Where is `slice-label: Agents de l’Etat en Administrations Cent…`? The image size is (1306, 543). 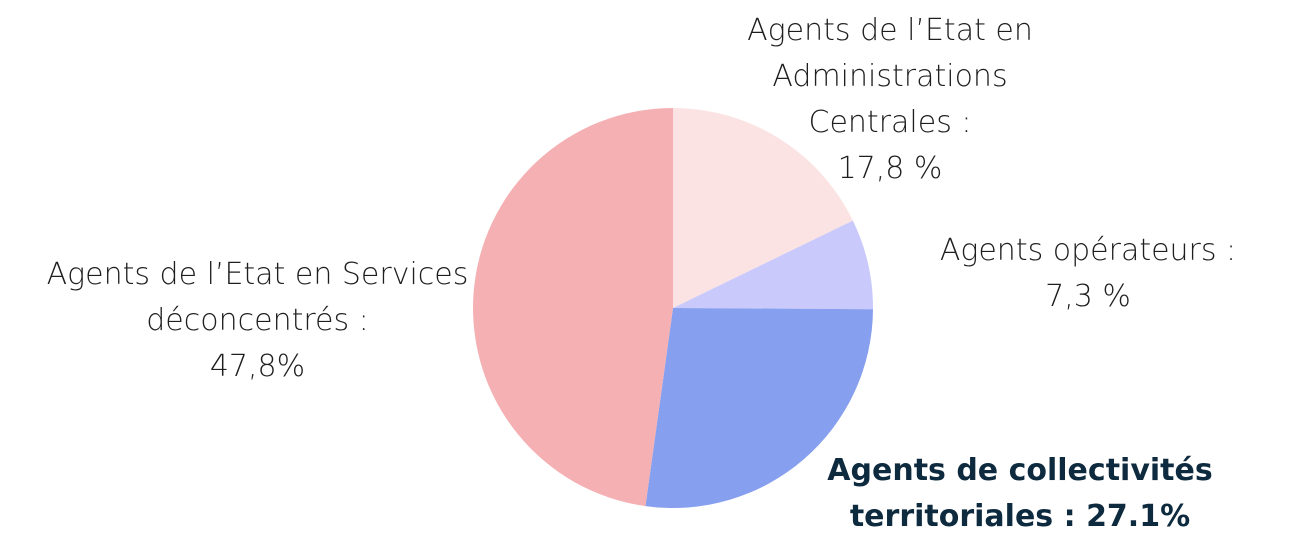 slice-label: Agents de l’Etat en Administrations Cent… is located at coordinates (890, 100).